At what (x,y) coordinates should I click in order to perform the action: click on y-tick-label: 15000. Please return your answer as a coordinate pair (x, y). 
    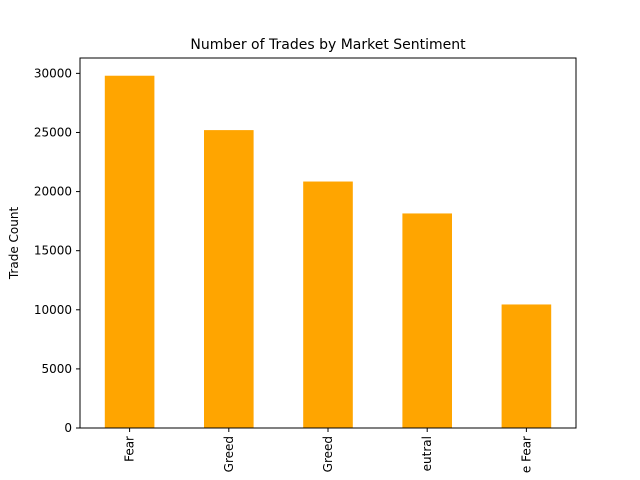
    Looking at the image, I should click on (53, 251).